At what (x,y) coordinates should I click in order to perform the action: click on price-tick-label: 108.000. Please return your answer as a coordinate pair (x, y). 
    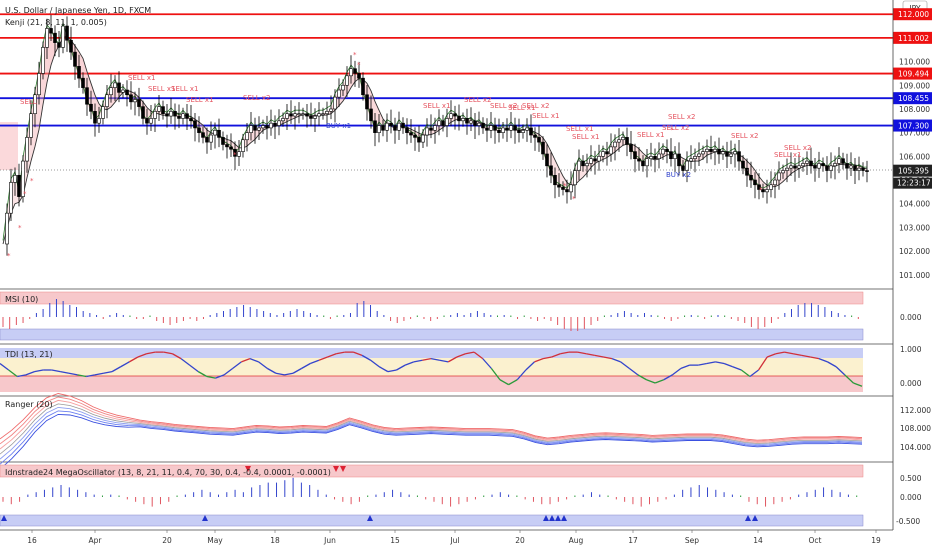
    Looking at the image, I should click on (914, 109).